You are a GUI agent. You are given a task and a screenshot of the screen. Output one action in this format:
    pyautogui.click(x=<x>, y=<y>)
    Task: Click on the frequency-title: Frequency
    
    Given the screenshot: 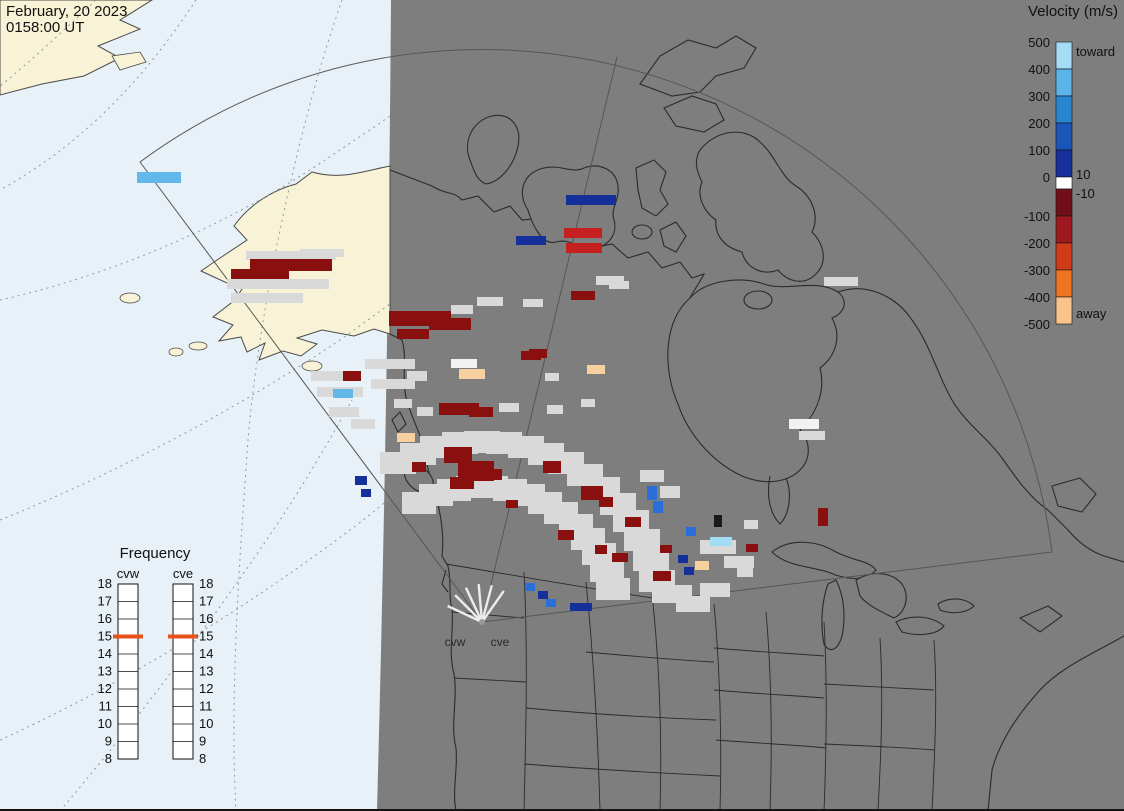 What is the action you would take?
    pyautogui.click(x=155, y=553)
    